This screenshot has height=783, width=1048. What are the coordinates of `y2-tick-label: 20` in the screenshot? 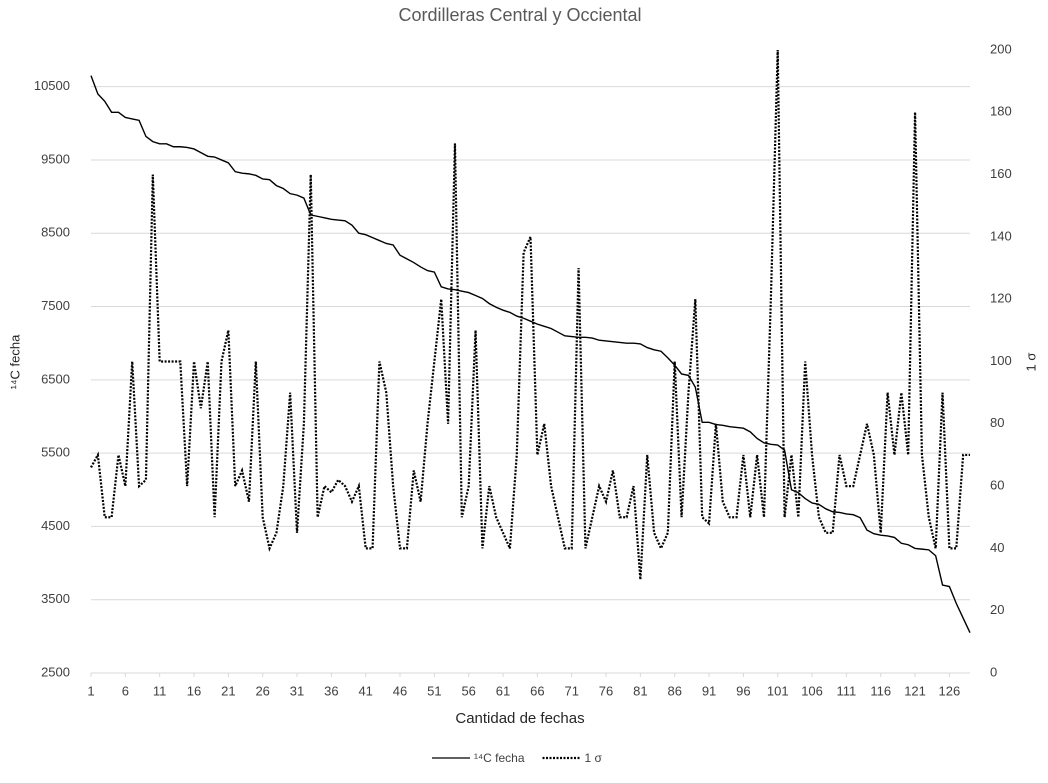 It's located at (997, 609).